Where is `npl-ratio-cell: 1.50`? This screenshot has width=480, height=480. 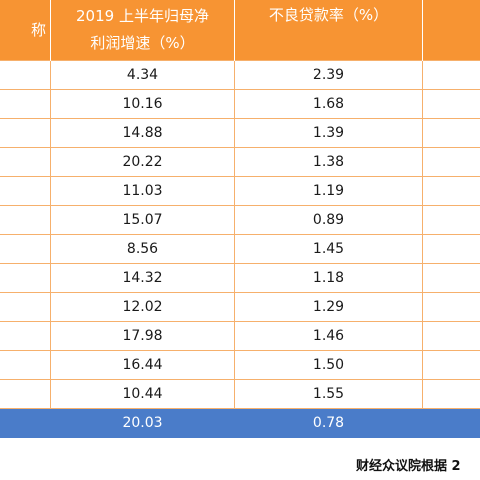 npl-ratio-cell: 1.50 is located at coordinates (328, 365).